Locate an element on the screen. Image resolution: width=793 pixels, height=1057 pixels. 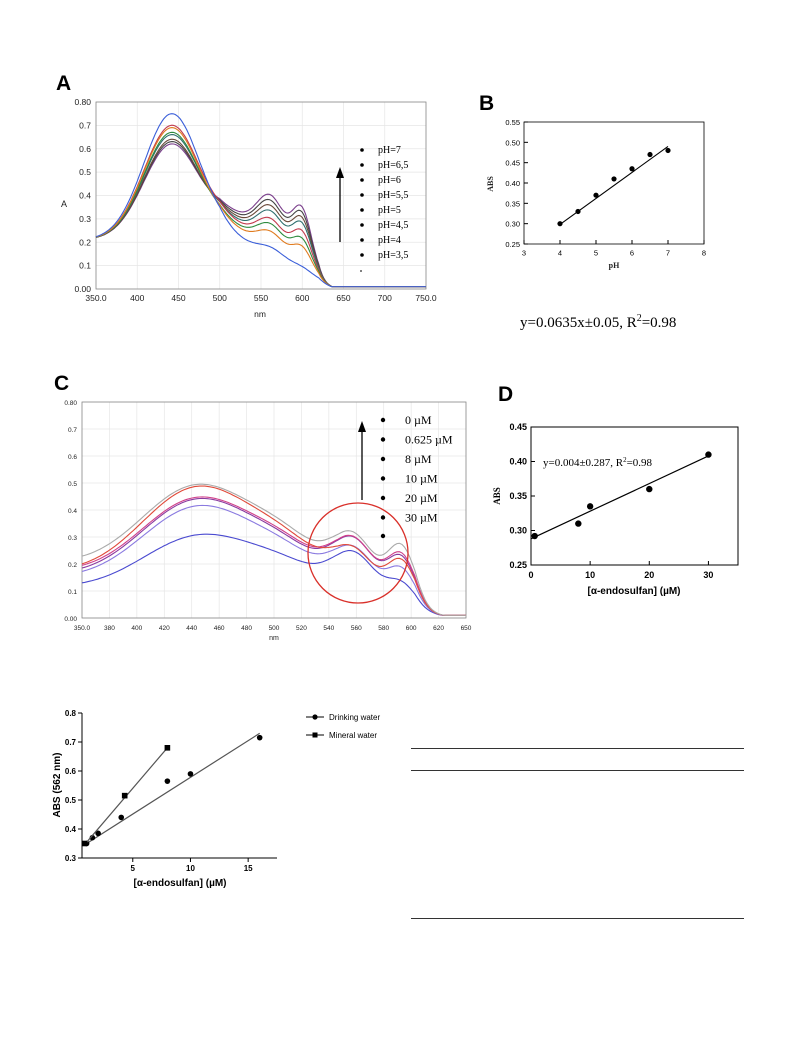
chart-c-x-tick-label: 560 is located at coordinates (356, 628).